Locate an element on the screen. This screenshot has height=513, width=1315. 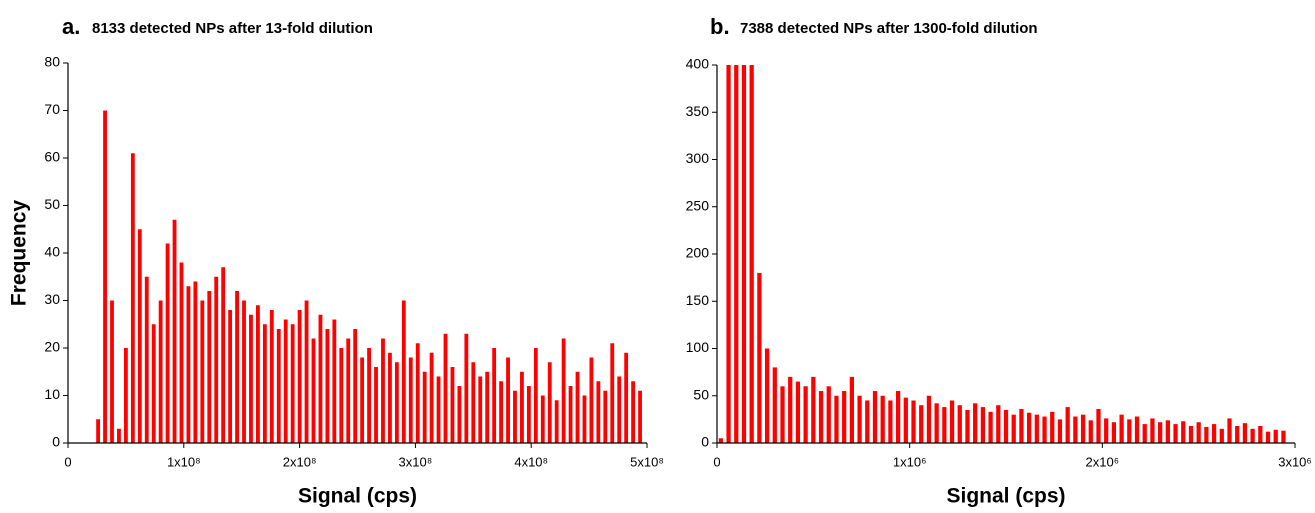
x-axis-label: Signal (cps) is located at coordinates (357, 496).